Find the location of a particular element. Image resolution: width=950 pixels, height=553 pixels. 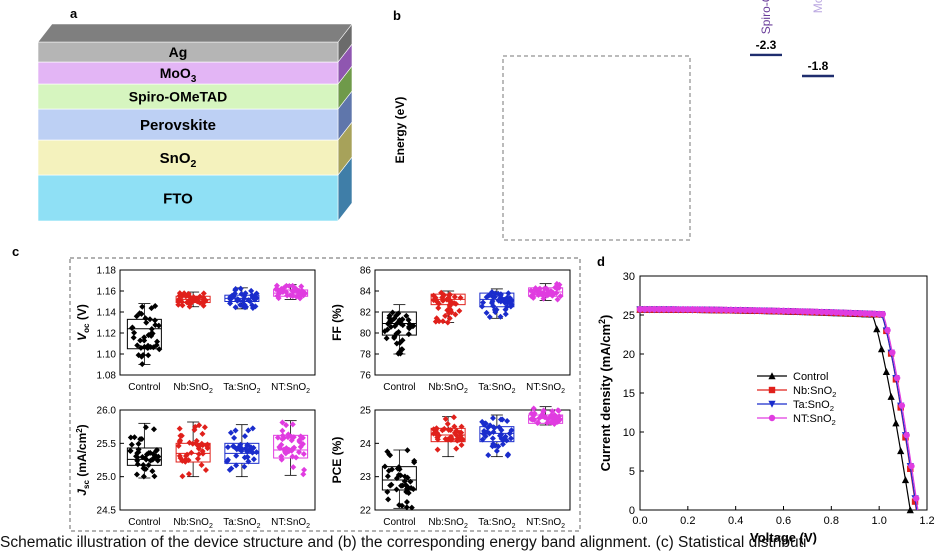

x-category-label: Nb:SnO2 is located at coordinates (193, 523).